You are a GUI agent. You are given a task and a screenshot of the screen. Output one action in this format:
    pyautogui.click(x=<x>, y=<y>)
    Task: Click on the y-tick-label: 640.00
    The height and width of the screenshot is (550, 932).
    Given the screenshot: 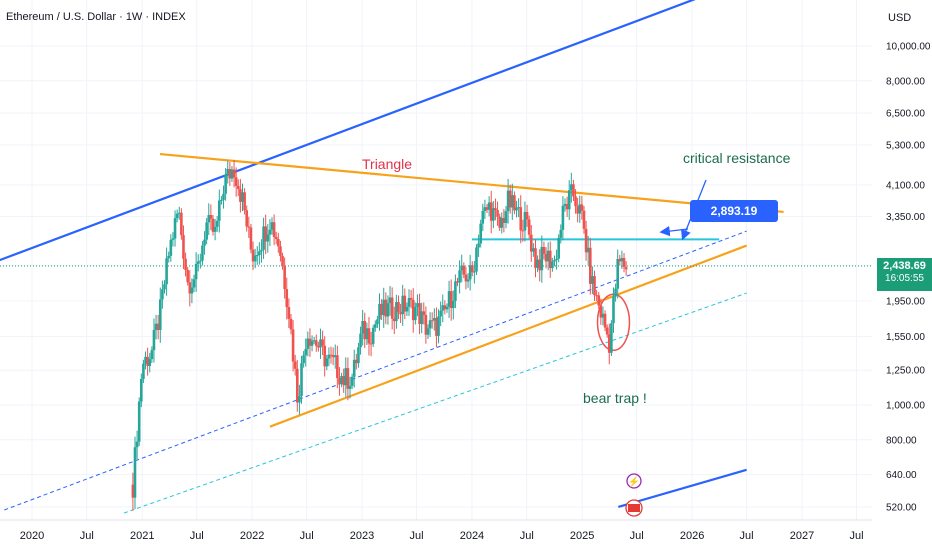 What is the action you would take?
    pyautogui.click(x=901, y=475)
    